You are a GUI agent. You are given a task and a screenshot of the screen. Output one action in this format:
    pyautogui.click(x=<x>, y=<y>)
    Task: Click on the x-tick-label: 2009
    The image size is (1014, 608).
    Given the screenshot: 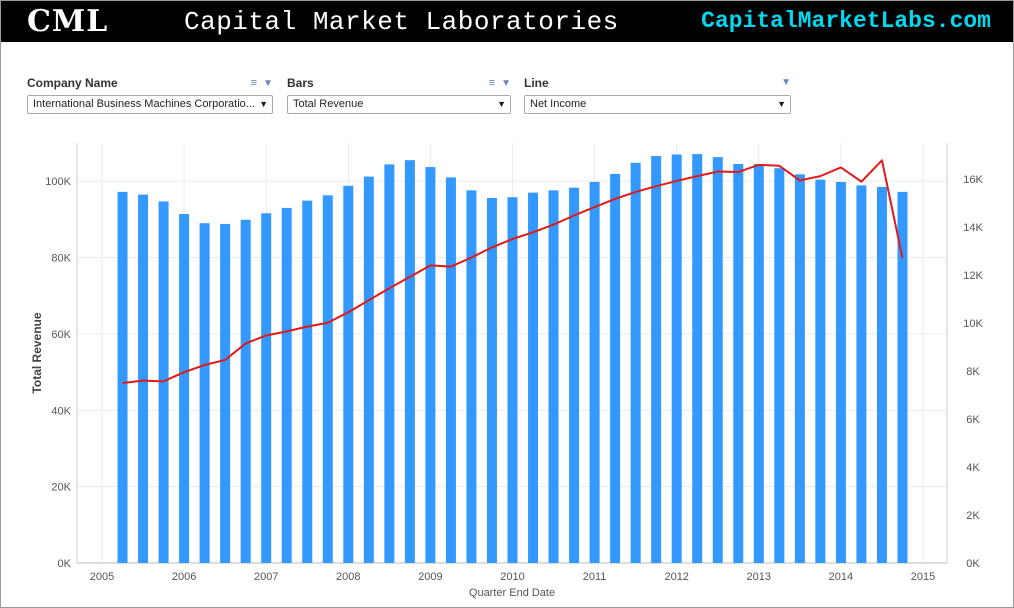 What is the action you would take?
    pyautogui.click(x=430, y=577)
    